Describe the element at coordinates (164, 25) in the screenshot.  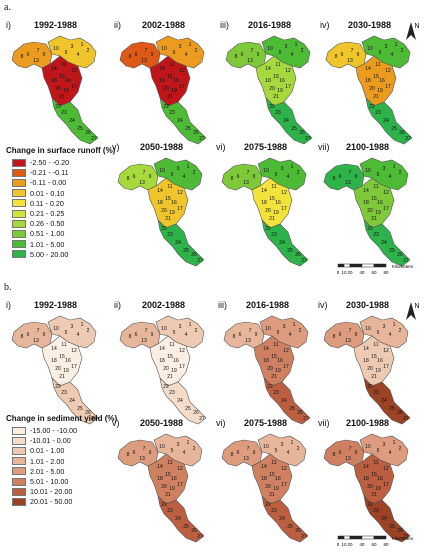
I see `panel-period: 2002-1988` at that location.